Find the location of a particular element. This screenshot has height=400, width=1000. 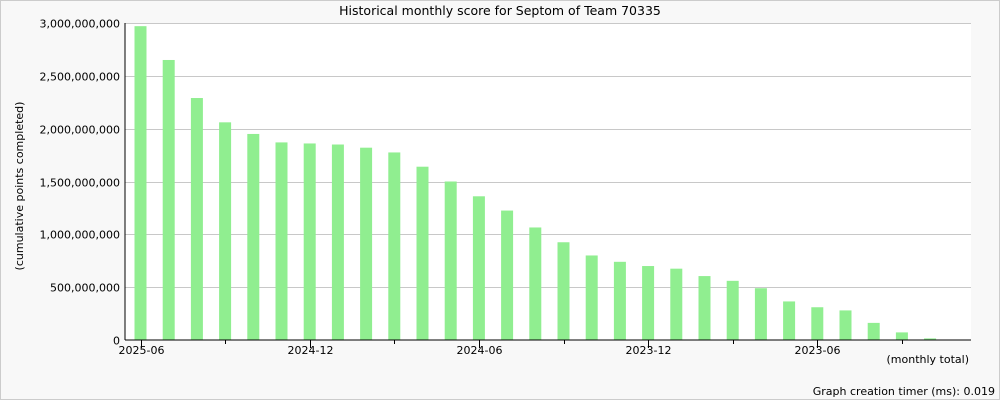

x-tick-label: 2024-12 is located at coordinates (311, 350).